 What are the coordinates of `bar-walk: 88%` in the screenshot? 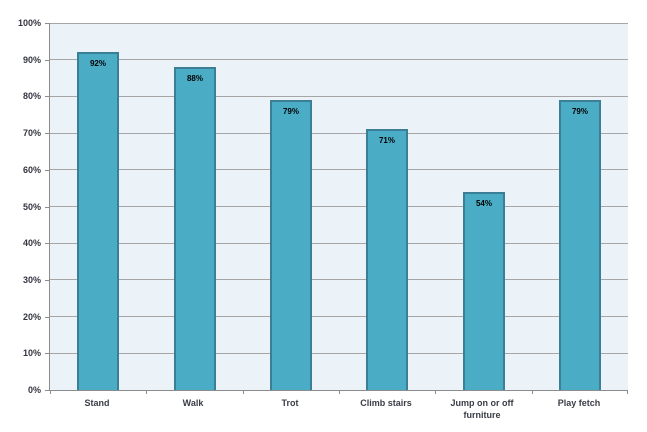 It's located at (195, 228).